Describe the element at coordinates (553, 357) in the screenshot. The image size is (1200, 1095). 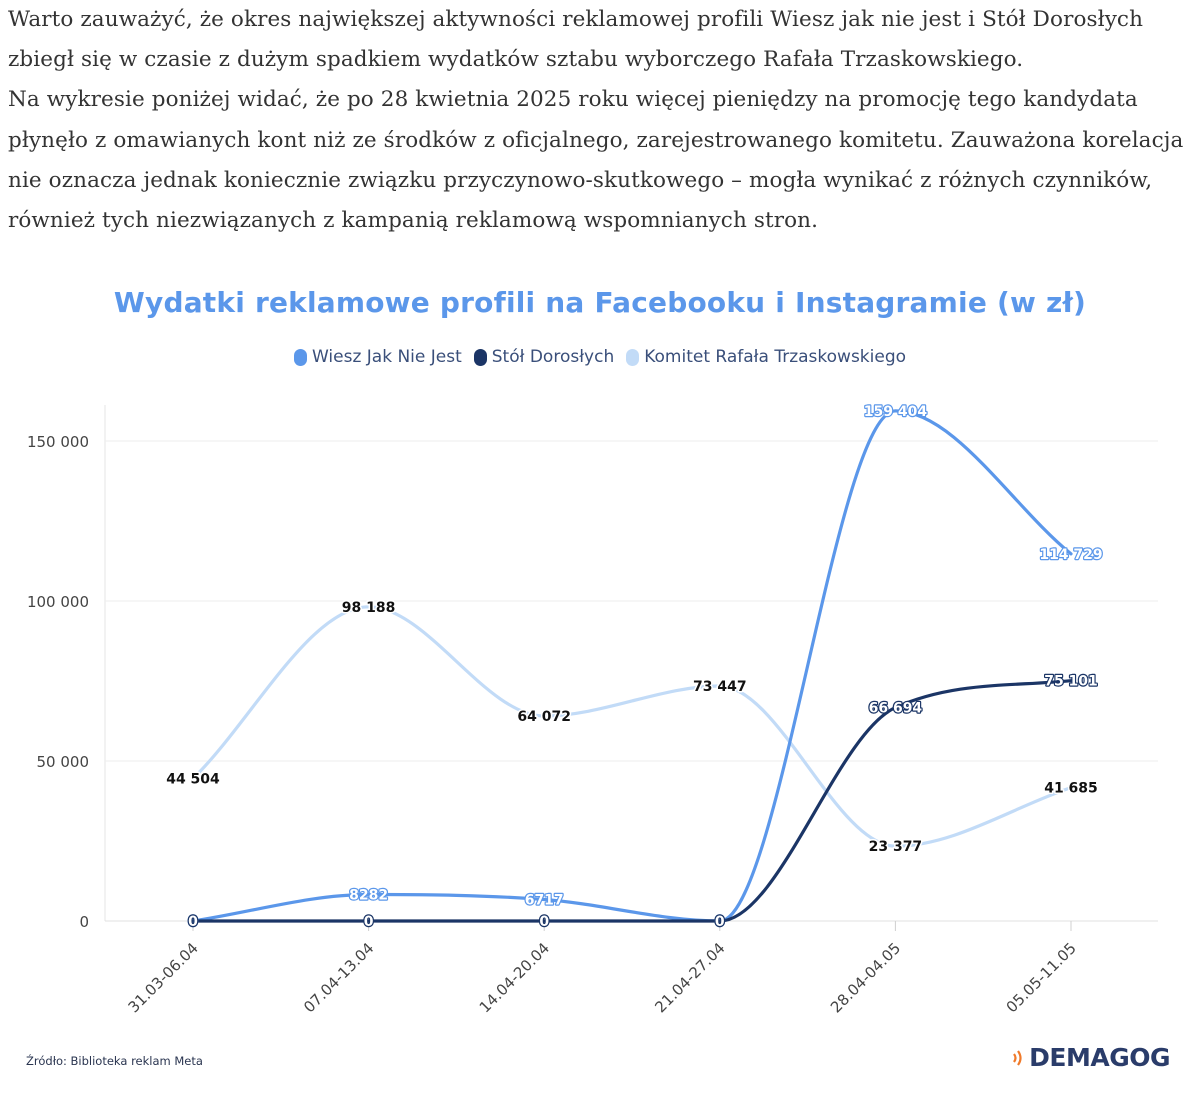
I see `legend-label-stol-doroslych: Stół Dorosłych` at that location.